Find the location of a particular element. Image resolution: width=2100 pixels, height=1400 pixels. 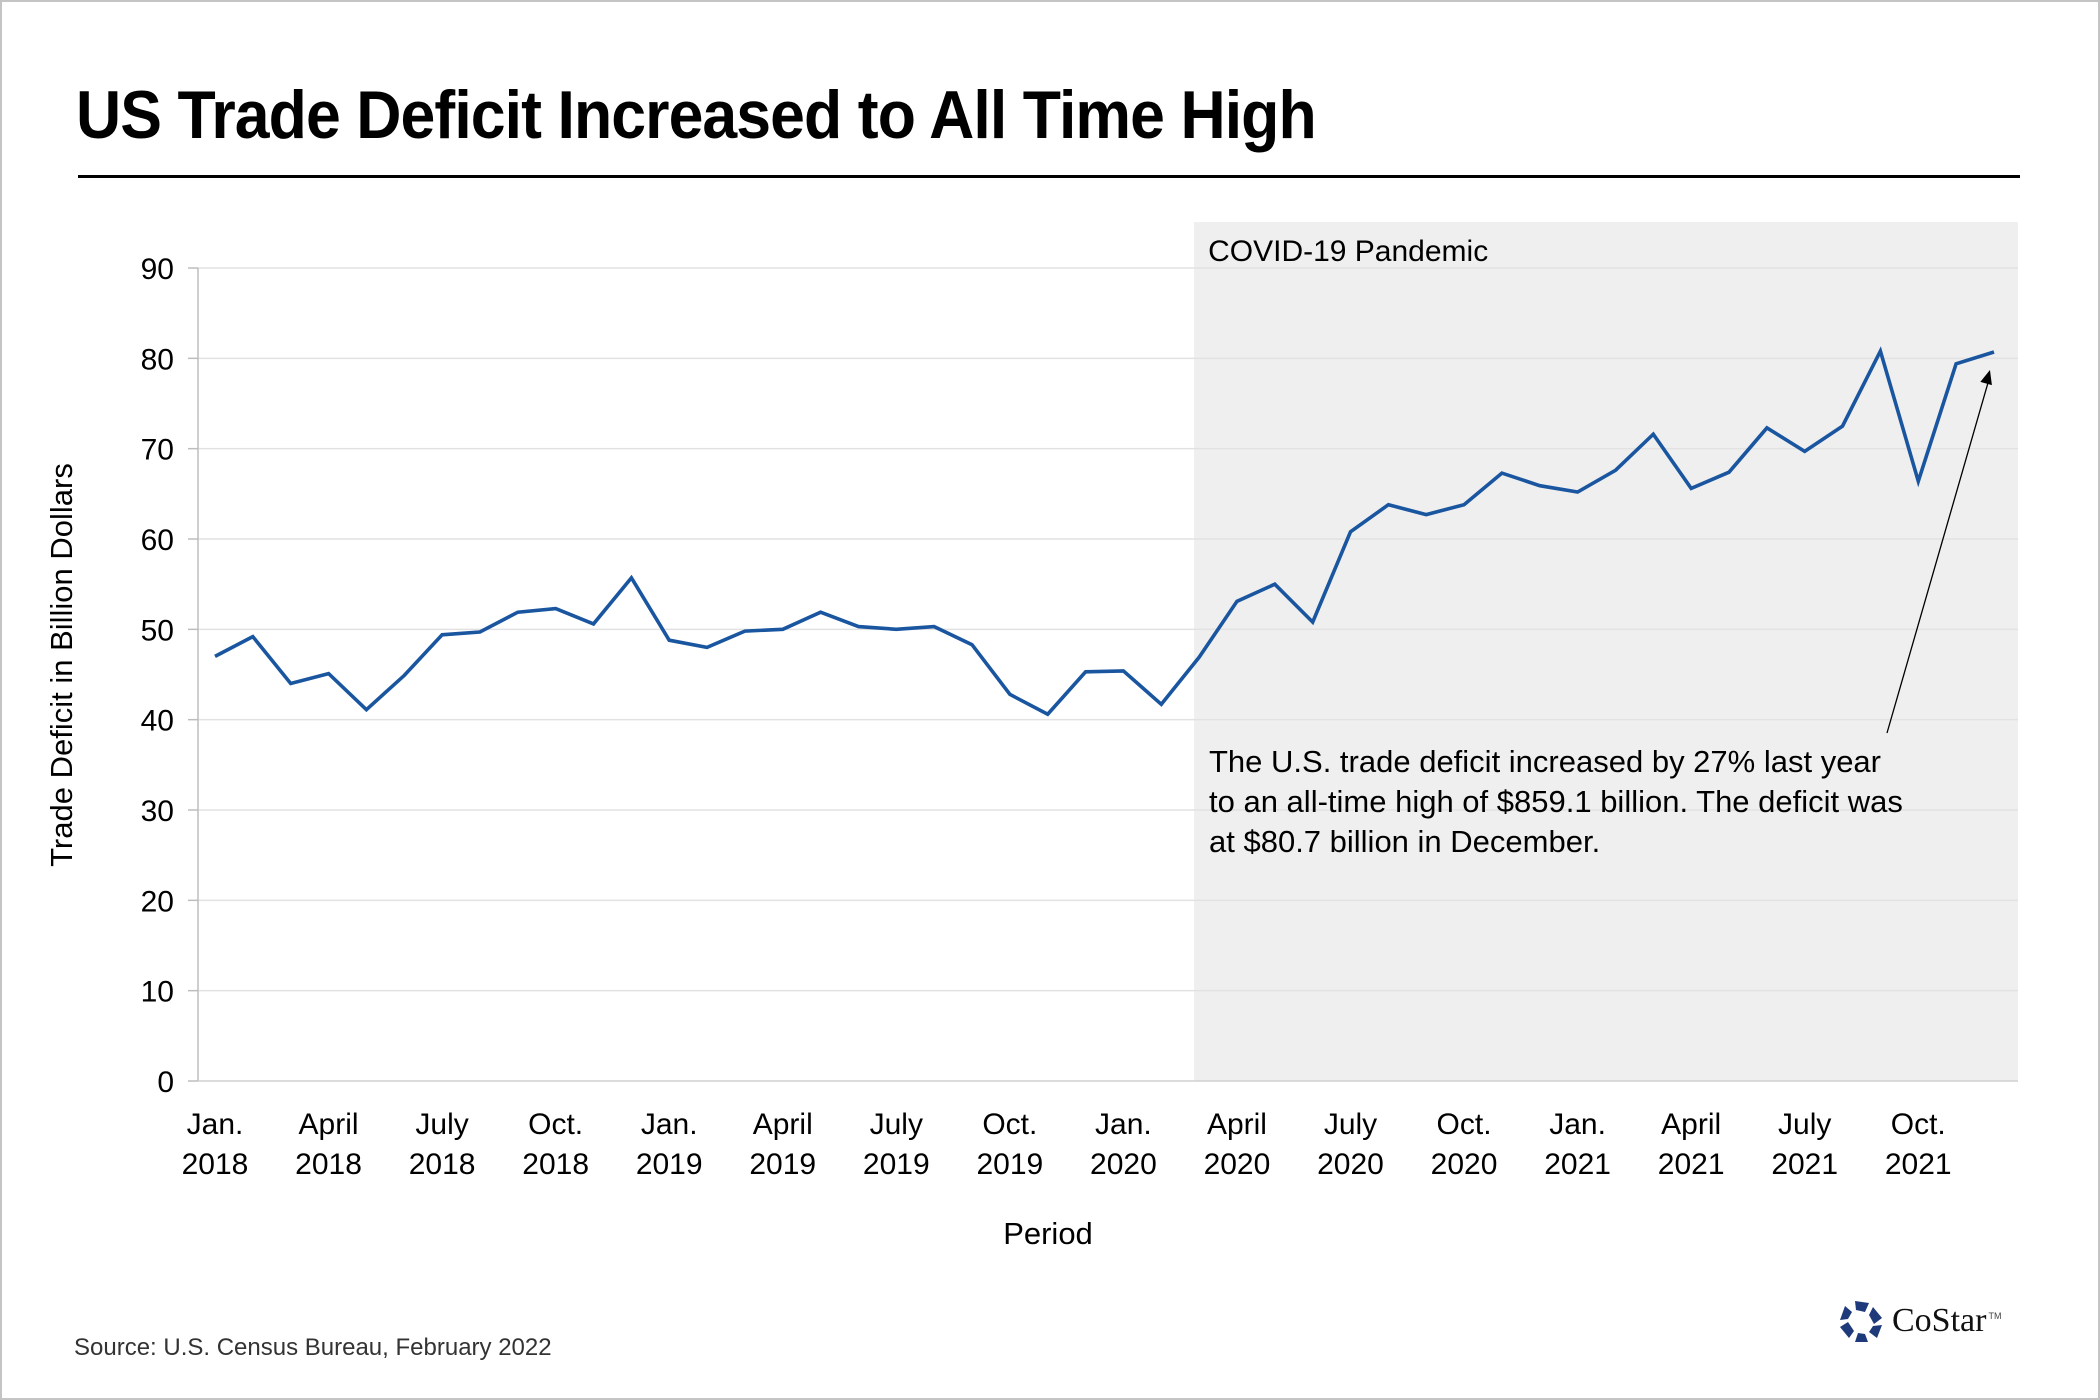

x-tick-label: April 2018 is located at coordinates (328, 1144).